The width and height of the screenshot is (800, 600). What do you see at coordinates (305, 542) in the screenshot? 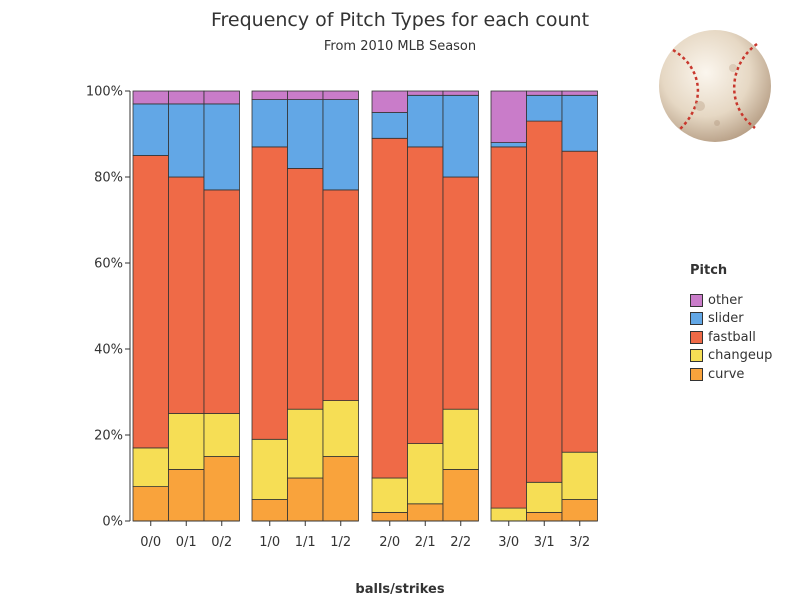
I see `x-tick-label: 1/1` at bounding box center [305, 542].